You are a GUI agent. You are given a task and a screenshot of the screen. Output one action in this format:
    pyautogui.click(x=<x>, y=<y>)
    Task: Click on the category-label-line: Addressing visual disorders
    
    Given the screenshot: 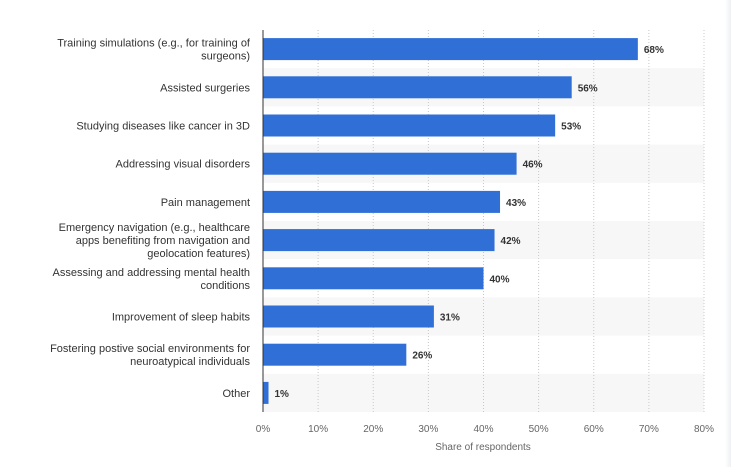 What is the action you would take?
    pyautogui.click(x=182, y=165)
    